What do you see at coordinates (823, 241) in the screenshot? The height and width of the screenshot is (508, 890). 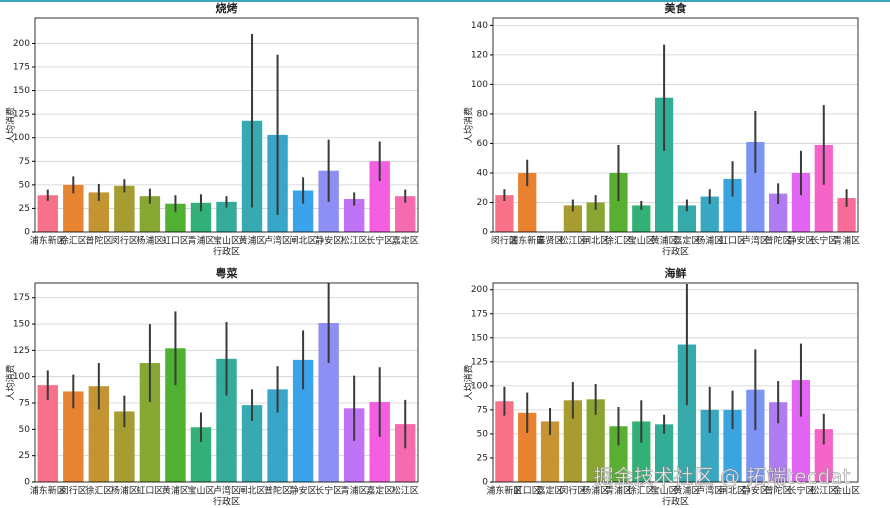 I see `x-tick-label: 长宁区` at bounding box center [823, 241].